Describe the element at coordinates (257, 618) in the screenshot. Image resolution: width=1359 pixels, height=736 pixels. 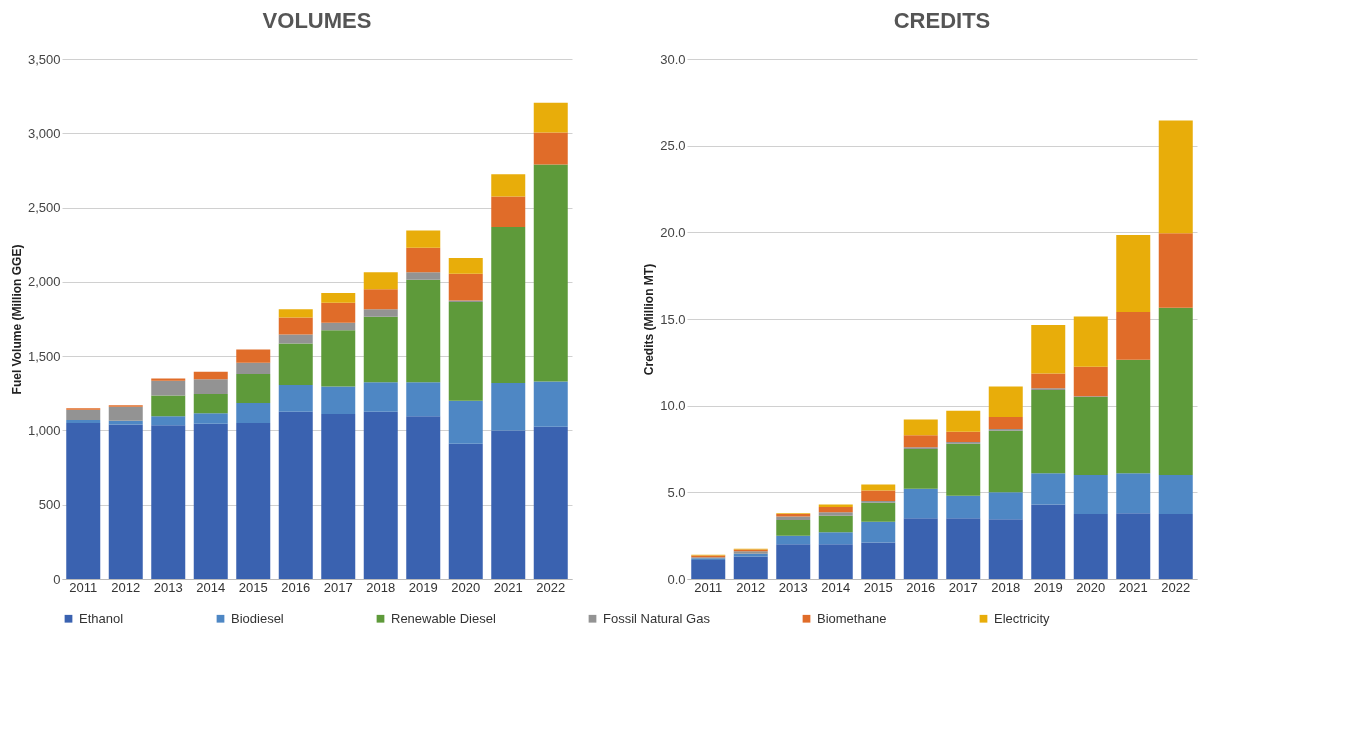
I see `legend-label: Biodiesel` at that location.